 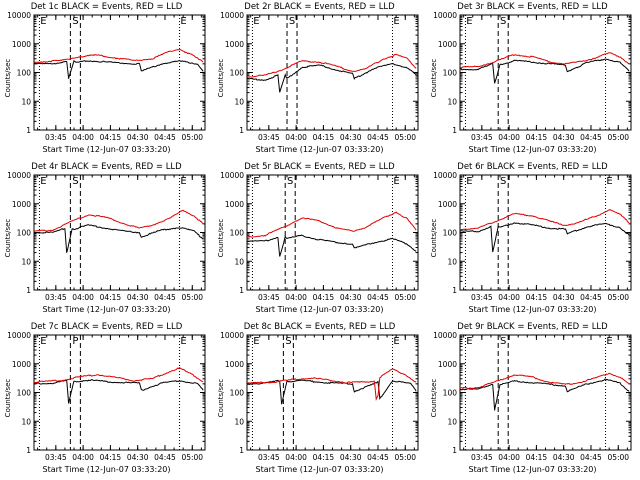 What do you see at coordinates (106, 167) in the screenshot?
I see `panel-title: Det 4r BLACK = Events, RED = LLD` at bounding box center [106, 167].